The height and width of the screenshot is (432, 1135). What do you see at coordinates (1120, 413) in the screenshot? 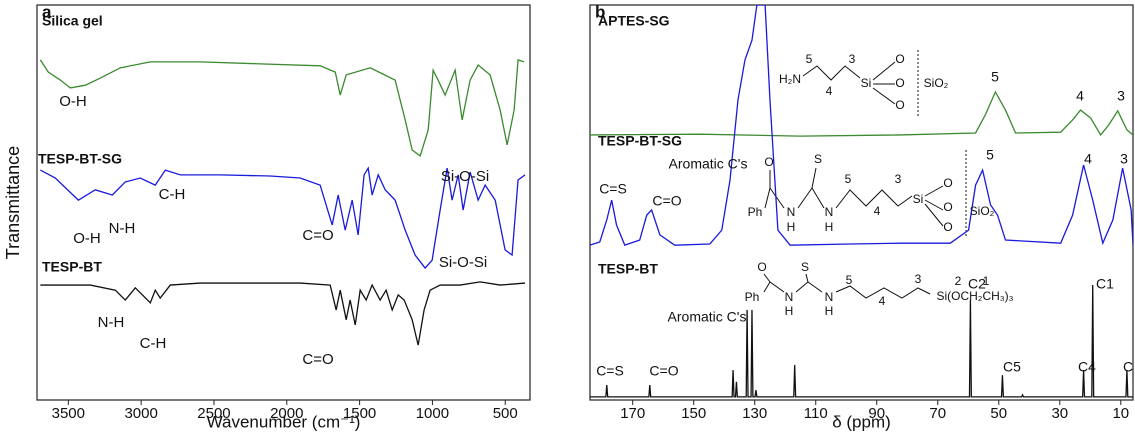
I see `x-tick-label: 10` at bounding box center [1120, 413].